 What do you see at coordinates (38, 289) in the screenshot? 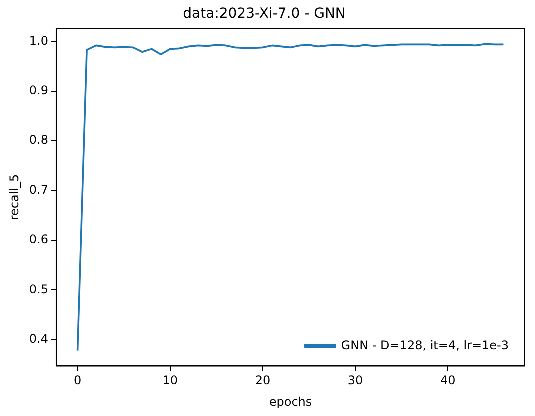
I see `y-tick-label: 0.5` at bounding box center [38, 289].